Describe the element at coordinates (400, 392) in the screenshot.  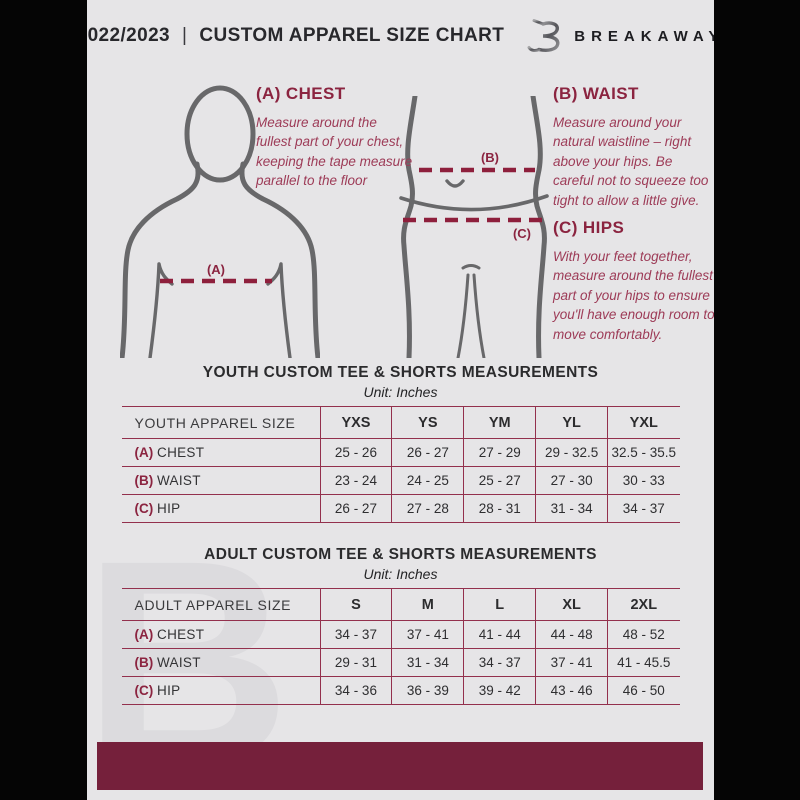
I see `youth-unit-label: Unit: Inches` at that location.